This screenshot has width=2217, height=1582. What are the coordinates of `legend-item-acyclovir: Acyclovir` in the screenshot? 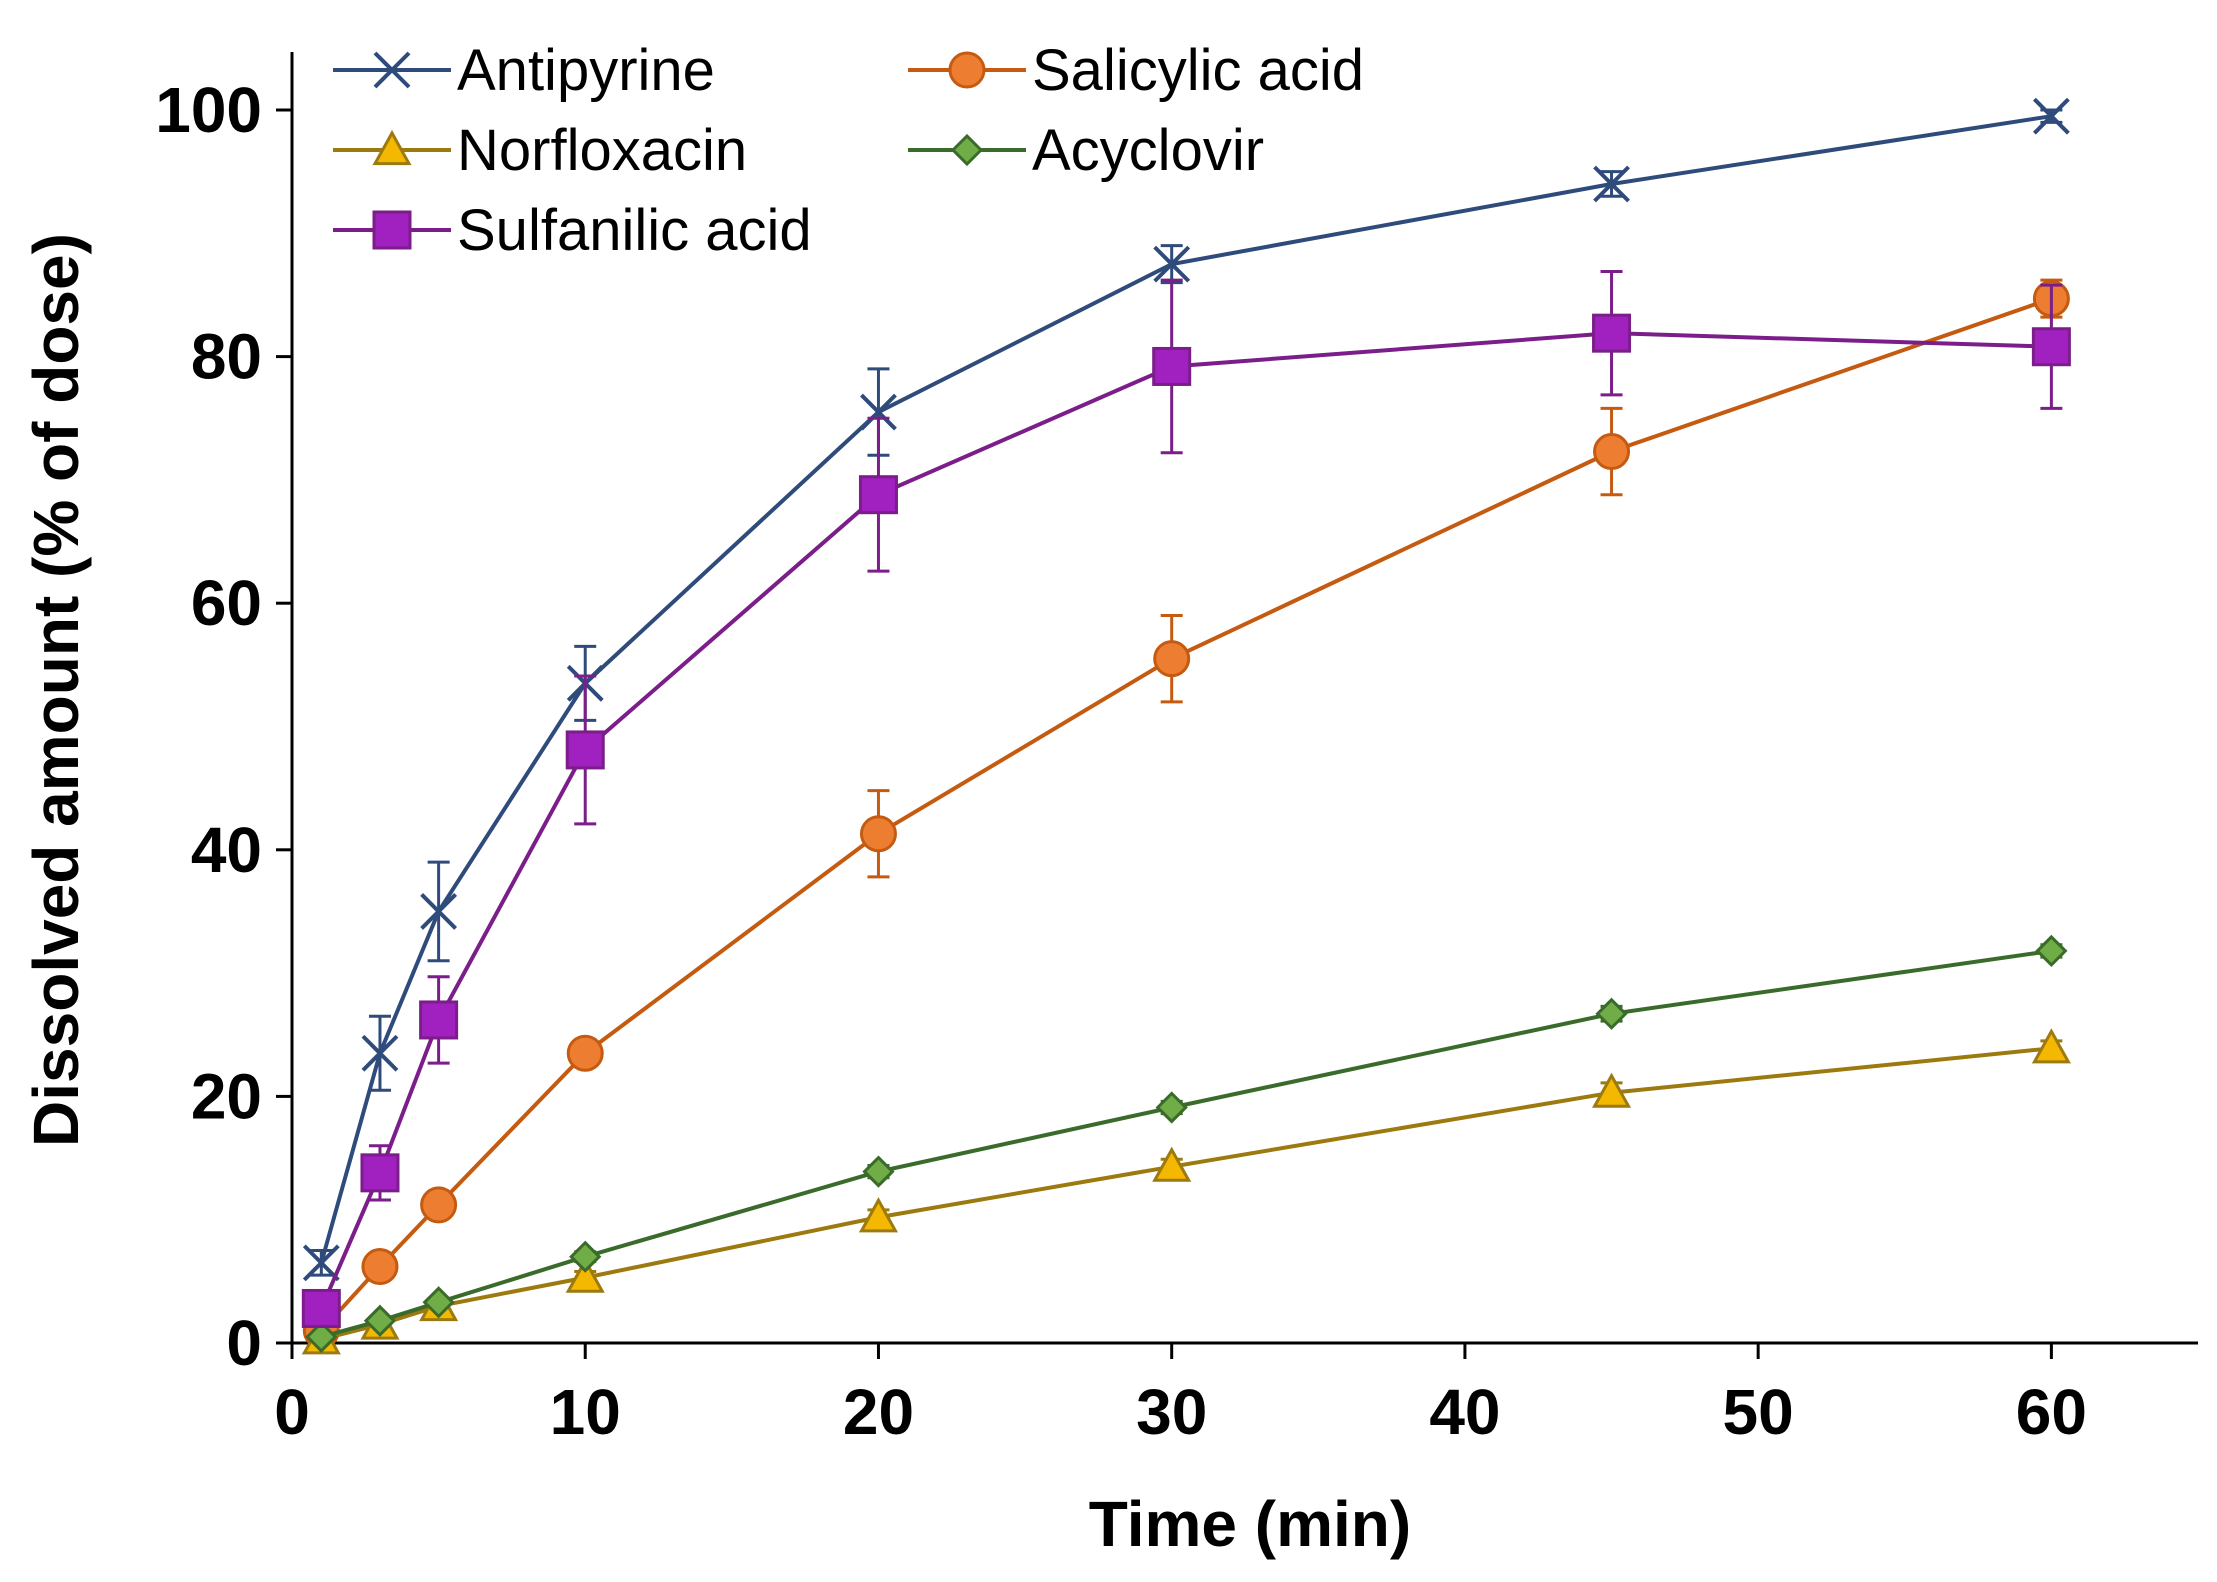 It's located at (1086, 150).